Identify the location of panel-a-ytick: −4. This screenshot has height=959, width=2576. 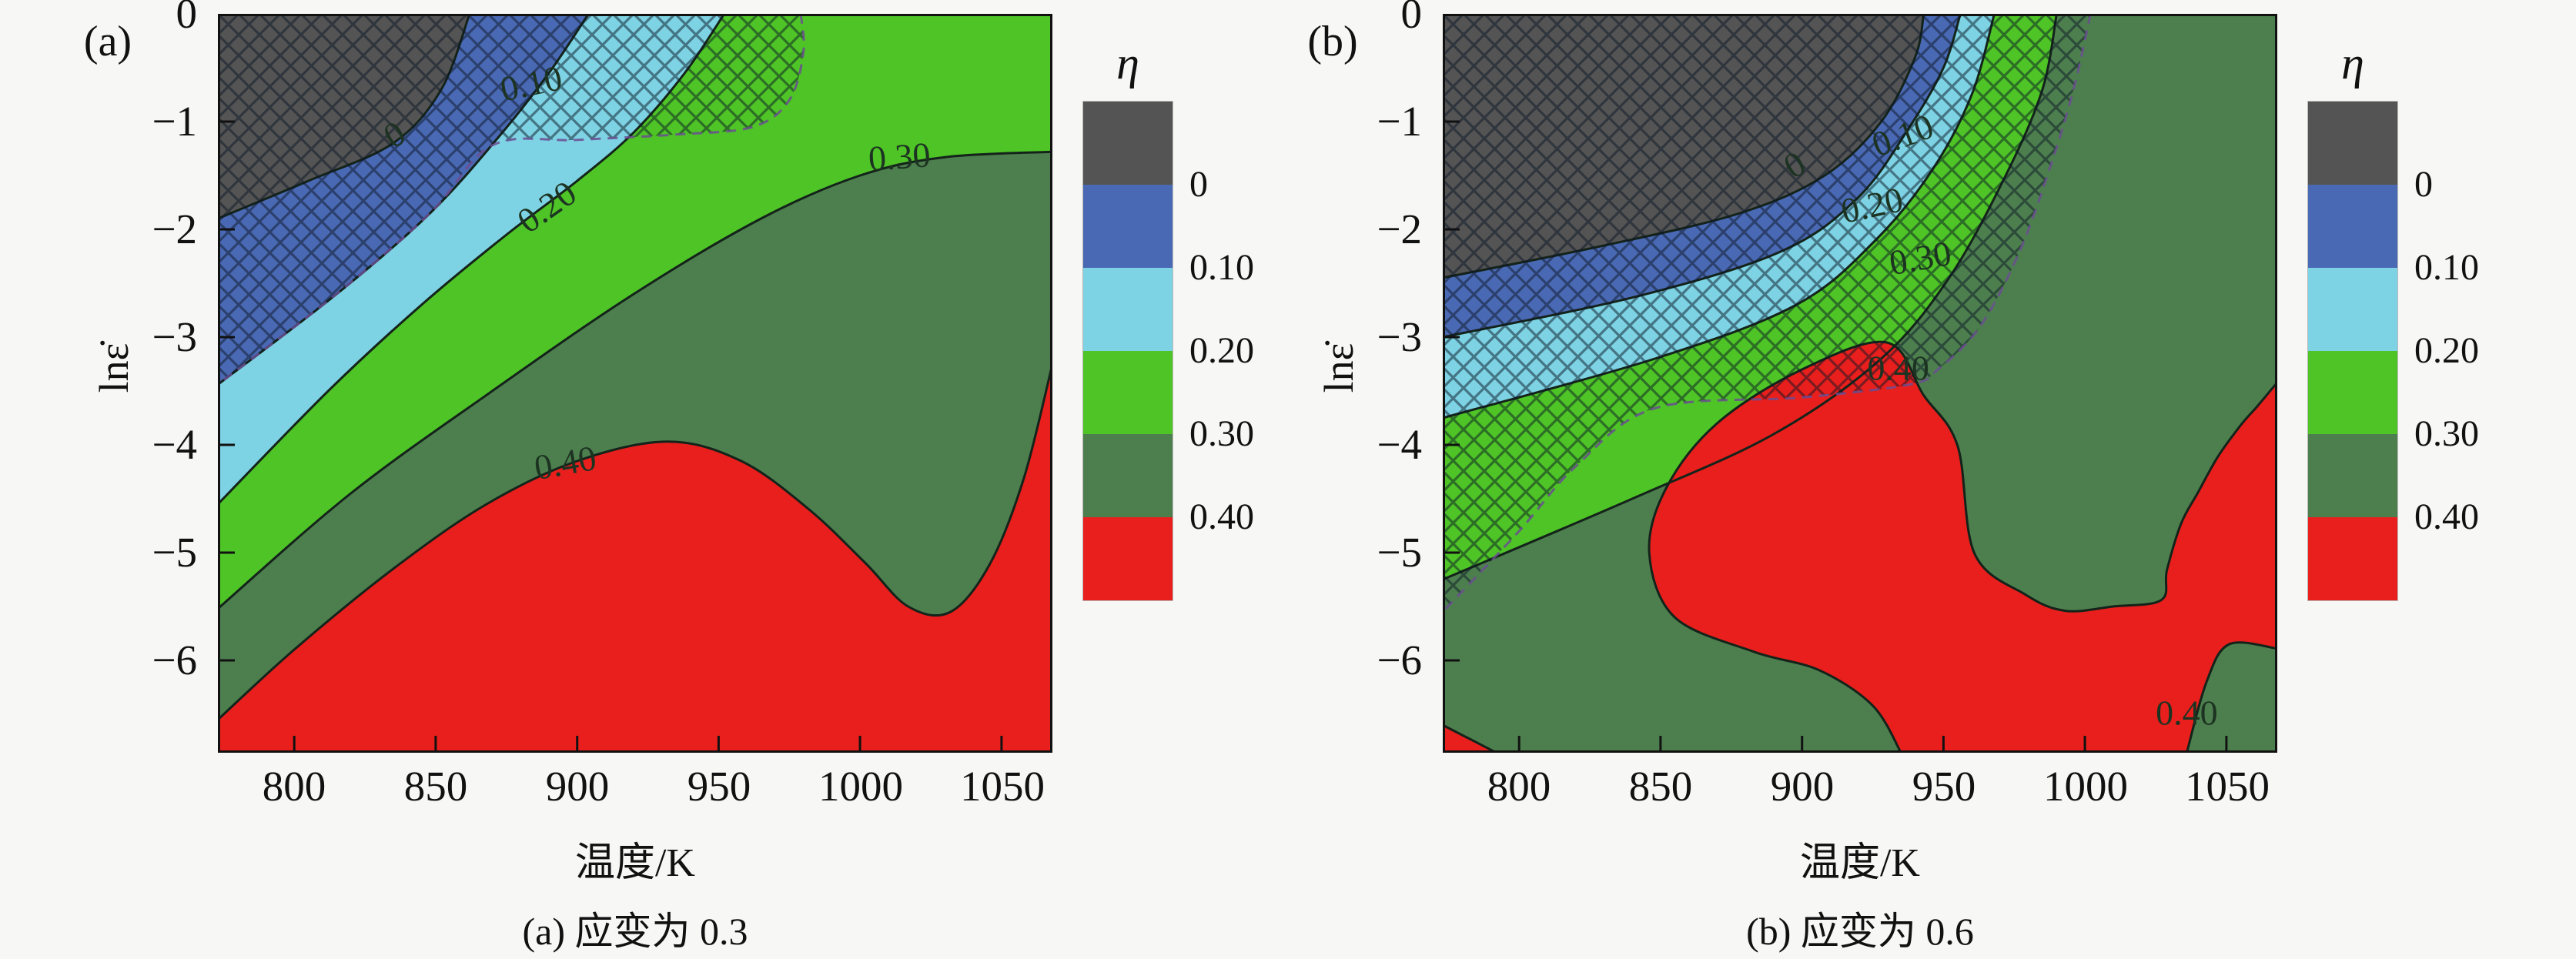
(174, 444).